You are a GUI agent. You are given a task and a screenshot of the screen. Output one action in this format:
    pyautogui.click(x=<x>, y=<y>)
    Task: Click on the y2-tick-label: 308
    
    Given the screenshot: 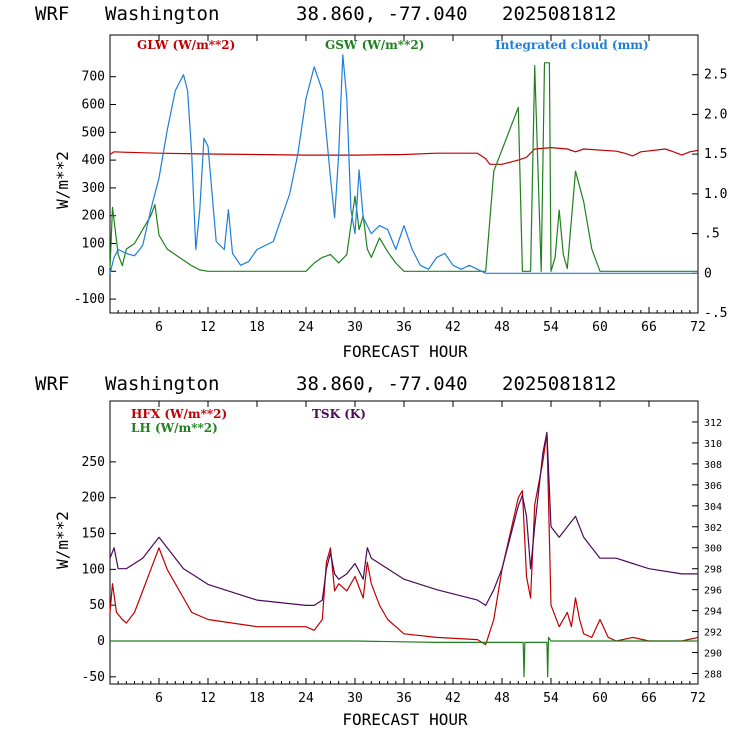 What is the action you would take?
    pyautogui.click(x=713, y=465)
    